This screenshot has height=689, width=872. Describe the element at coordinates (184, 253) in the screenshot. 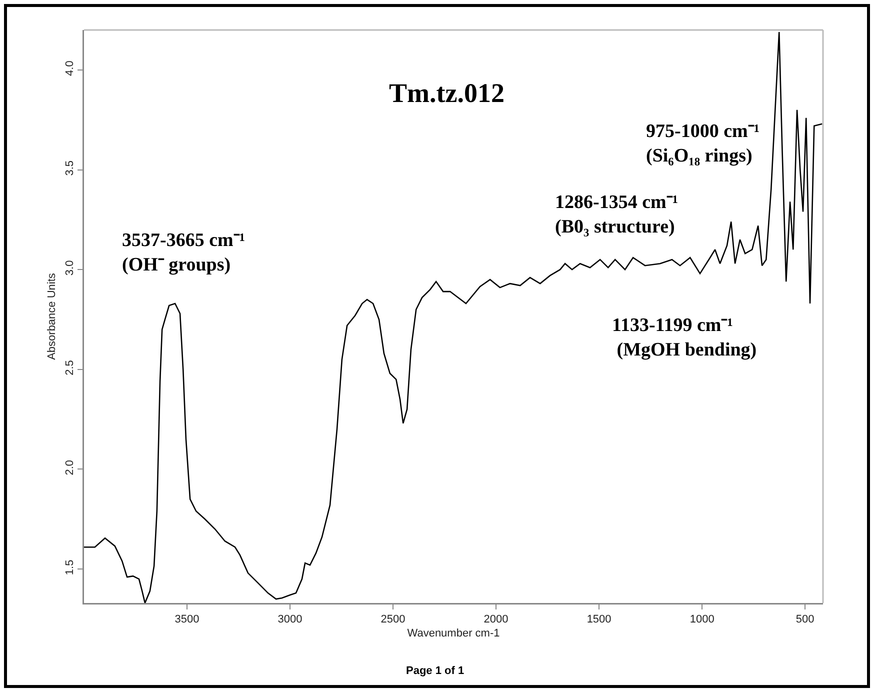

I see `annotation: 3537-3665 cm⁻¹ (OH⁻ groups)` at that location.